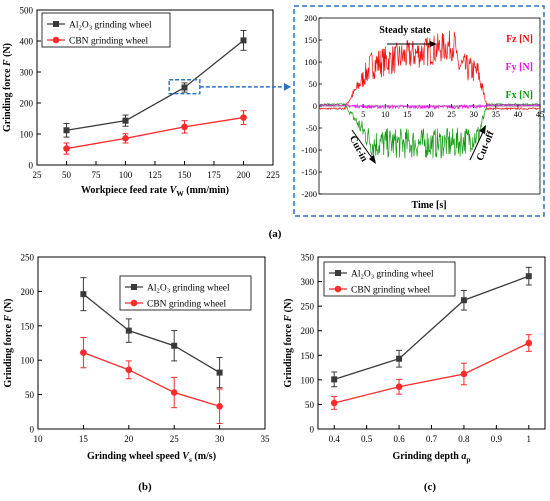 Image resolution: width=550 pixels, height=501 pixels. Describe the element at coordinates (362, 144) in the screenshot. I see `annotation-cutin-arrow` at that location.